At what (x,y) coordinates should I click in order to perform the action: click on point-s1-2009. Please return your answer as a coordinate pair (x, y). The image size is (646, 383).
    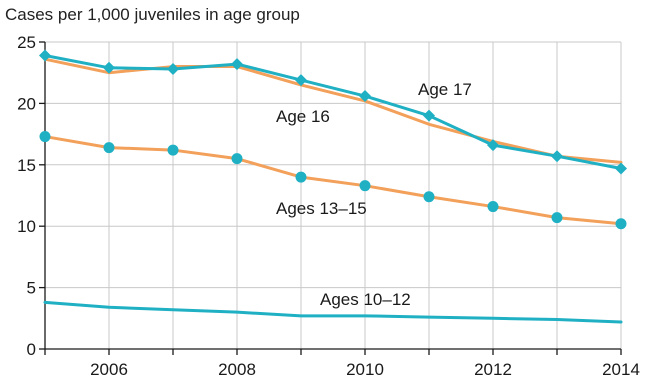
    Looking at the image, I should click on (301, 177).